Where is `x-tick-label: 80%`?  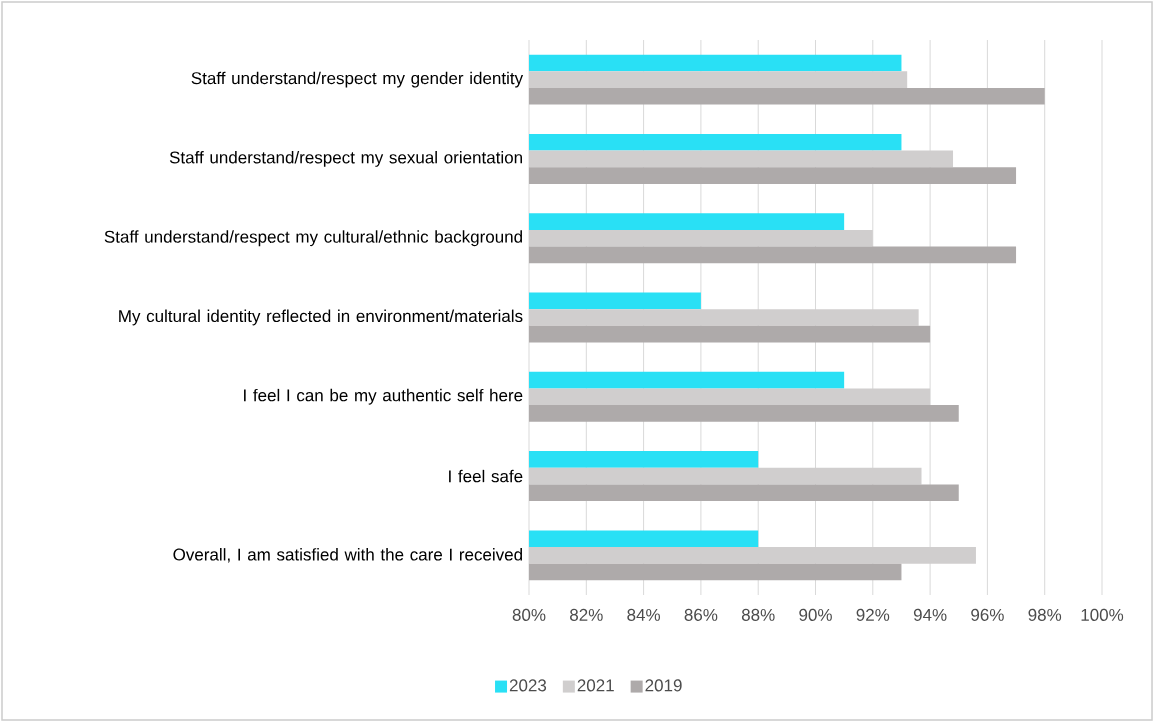 x-tick-label: 80% is located at coordinates (529, 614).